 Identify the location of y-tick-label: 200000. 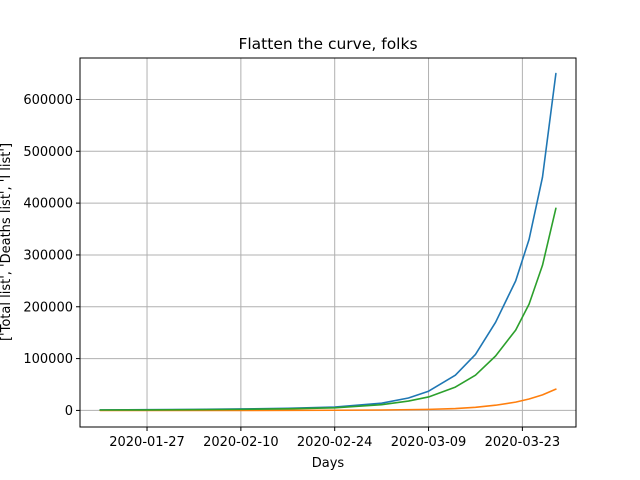
(48, 307).